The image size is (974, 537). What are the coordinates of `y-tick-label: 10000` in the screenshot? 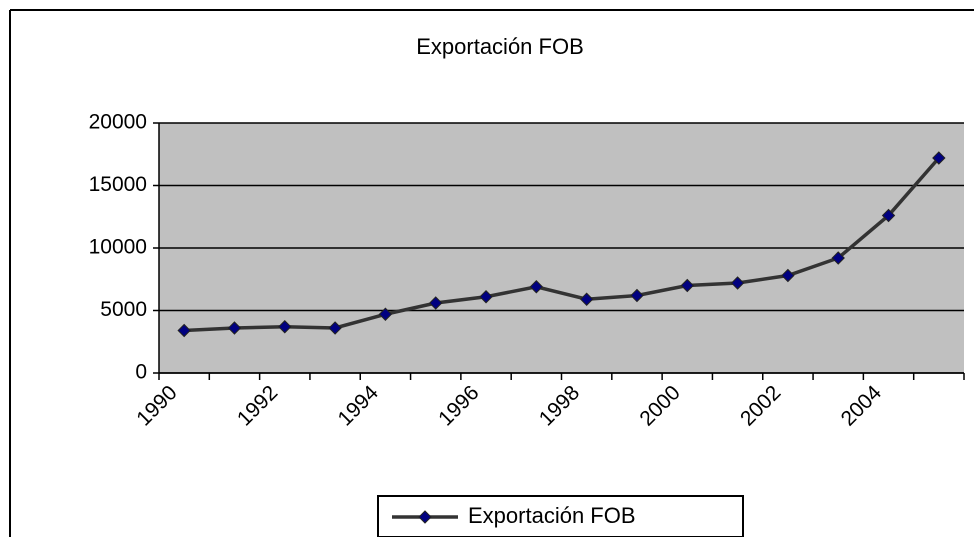 It's located at (118, 247).